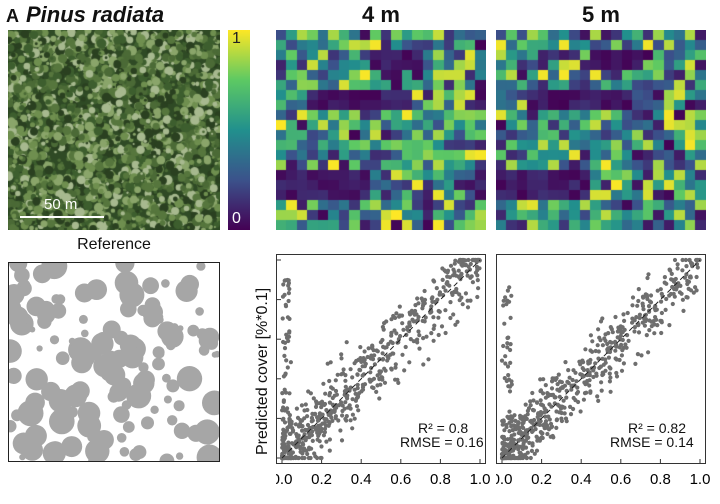  Describe the element at coordinates (361, 479) in the screenshot. I see `x-tick-label: 0.4` at that location.